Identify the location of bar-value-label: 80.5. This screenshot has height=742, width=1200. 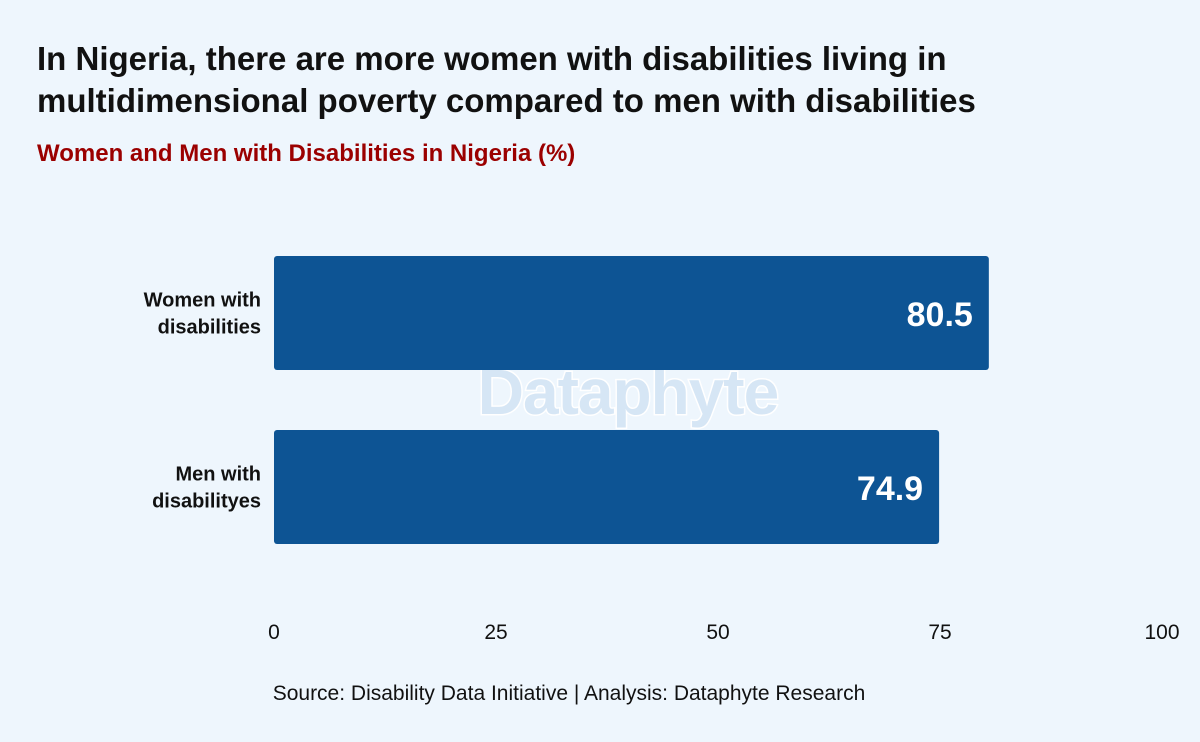
(940, 315).